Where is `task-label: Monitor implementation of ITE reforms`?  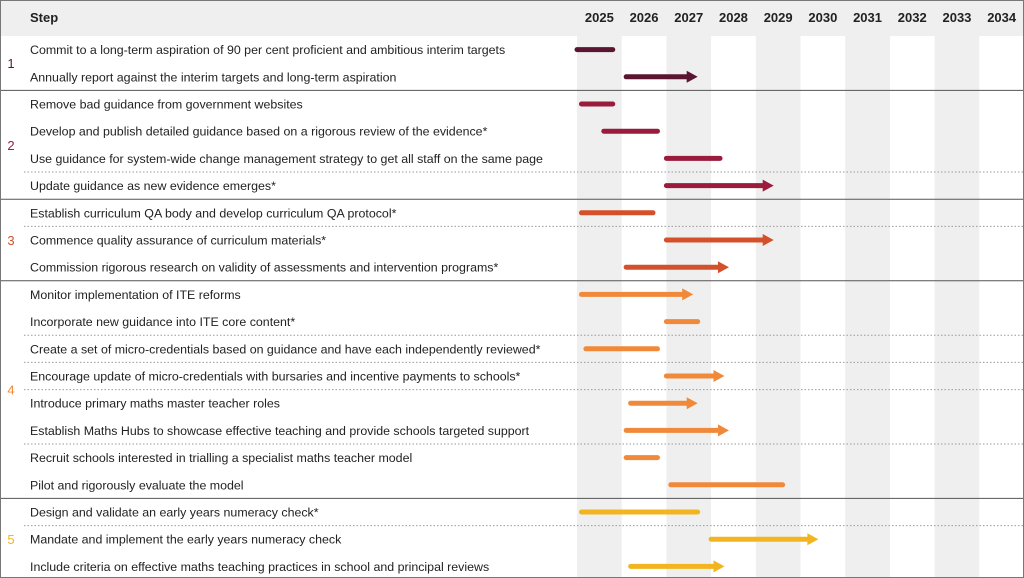 task-label: Monitor implementation of ITE reforms is located at coordinates (135, 295).